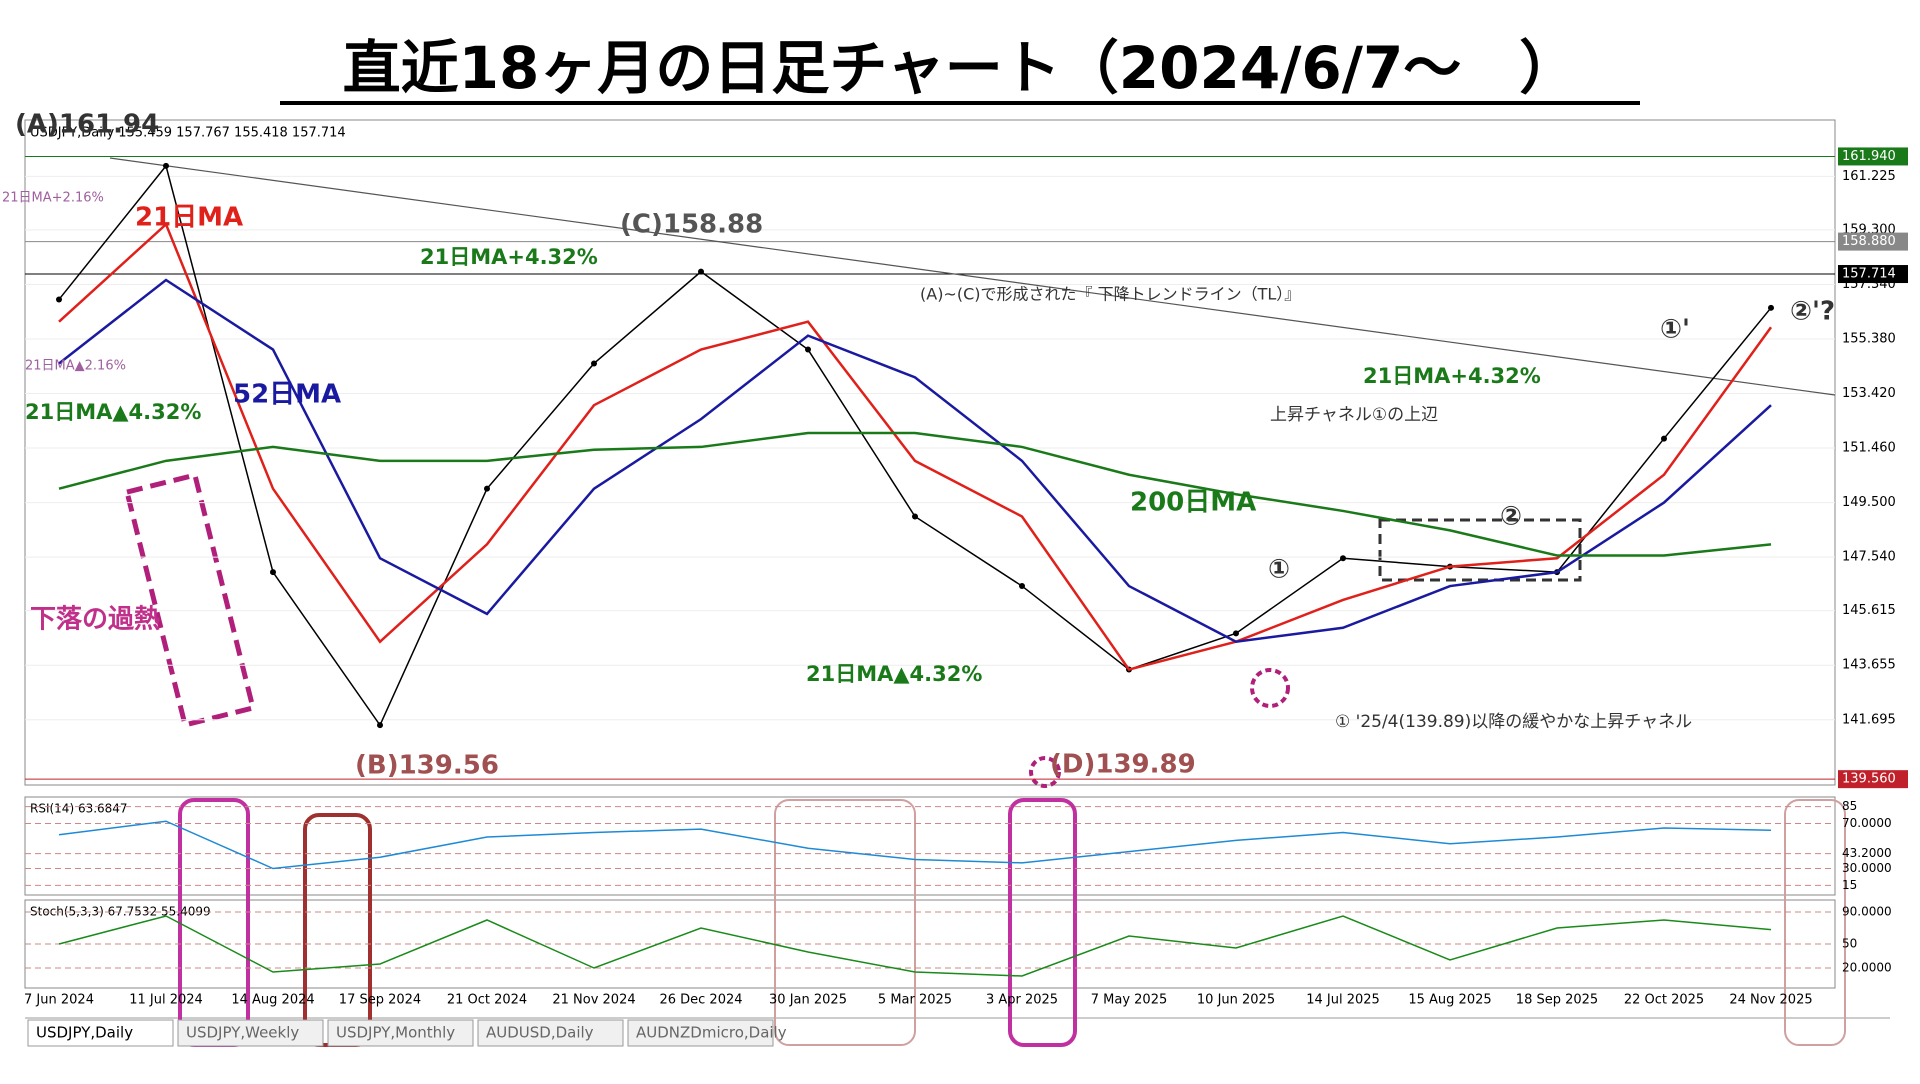 The width and height of the screenshot is (1920, 1084). What do you see at coordinates (59, 1000) in the screenshot?
I see `x-tick-label: 7 Jun 2024` at bounding box center [59, 1000].